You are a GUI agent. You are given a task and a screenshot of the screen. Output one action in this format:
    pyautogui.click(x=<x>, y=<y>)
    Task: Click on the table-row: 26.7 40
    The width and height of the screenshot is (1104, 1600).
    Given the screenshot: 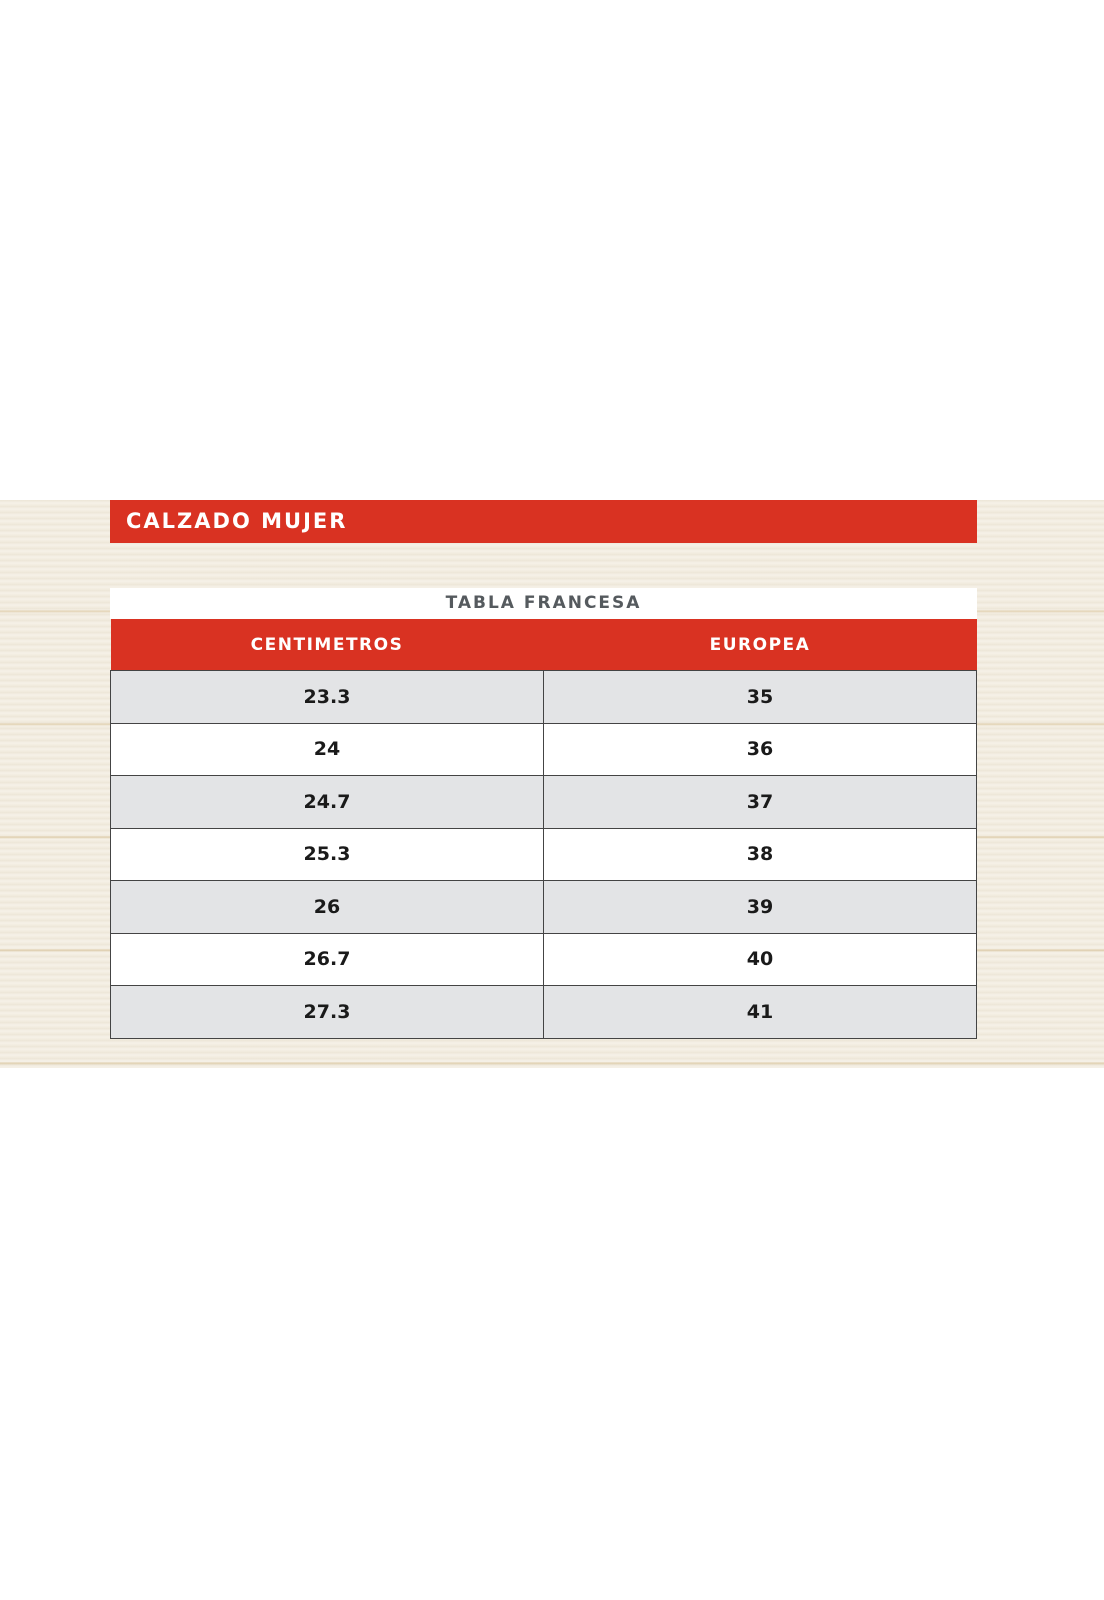 What is the action you would take?
    pyautogui.click(x=543, y=959)
    